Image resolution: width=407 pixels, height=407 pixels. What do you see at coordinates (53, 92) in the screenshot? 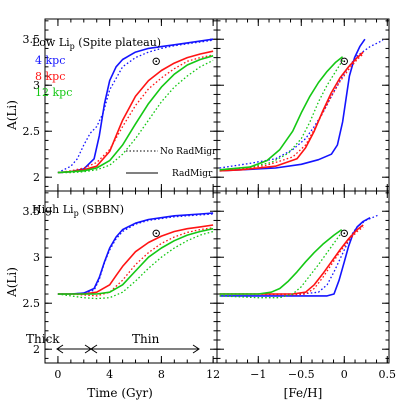
I see `legend-12kpc: 12 kpc` at bounding box center [53, 92].